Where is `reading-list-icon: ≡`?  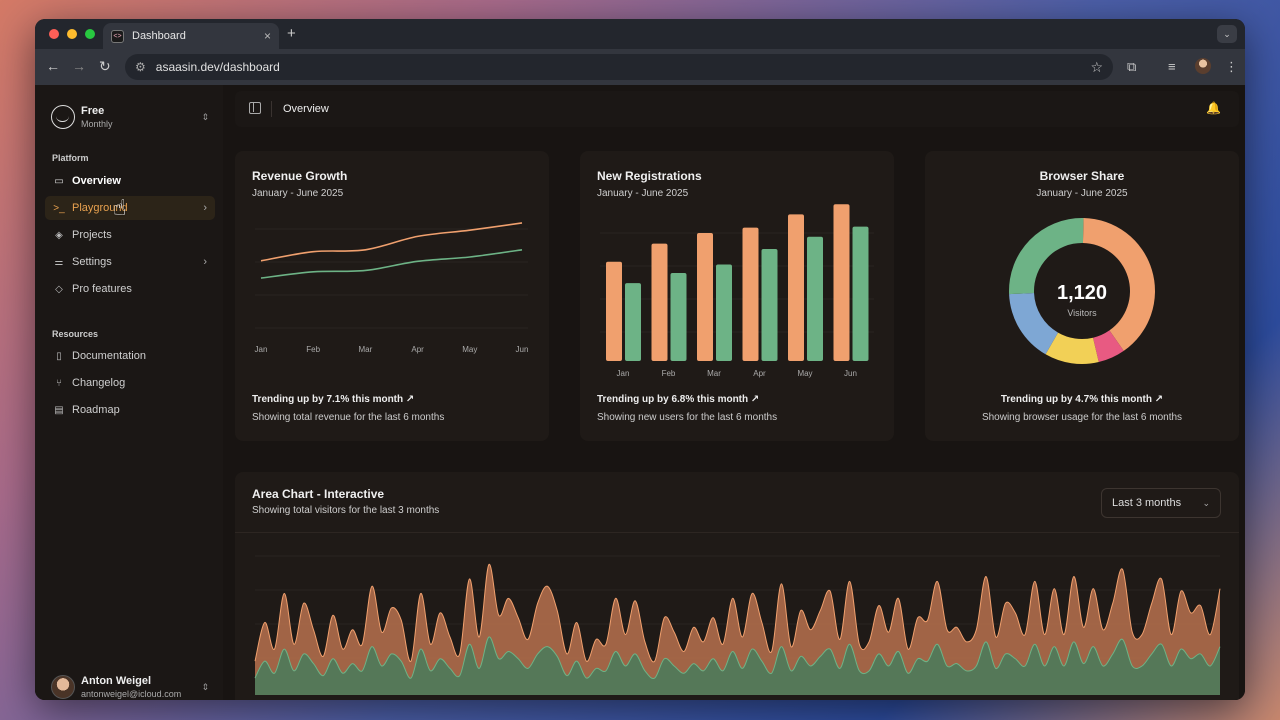
reading-list-icon: ≡ is located at coordinates (1172, 66).